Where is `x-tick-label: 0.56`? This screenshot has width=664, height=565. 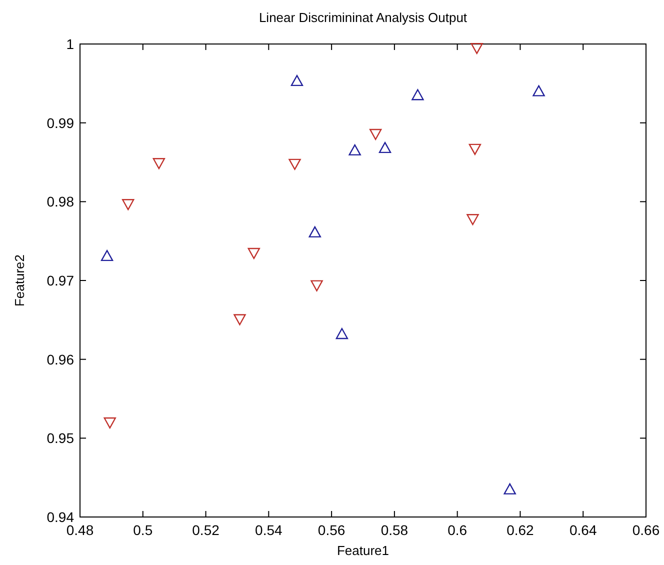 x-tick-label: 0.56 is located at coordinates (332, 530).